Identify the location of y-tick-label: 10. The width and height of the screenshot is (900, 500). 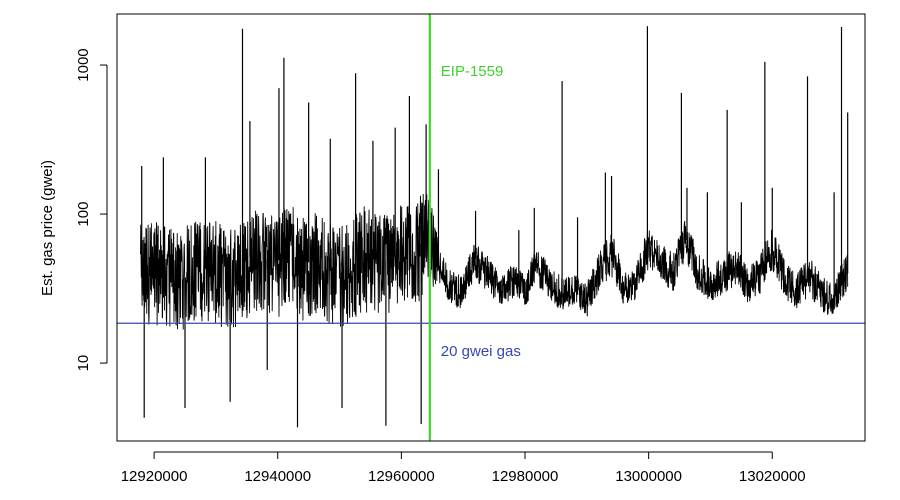
(83, 363).